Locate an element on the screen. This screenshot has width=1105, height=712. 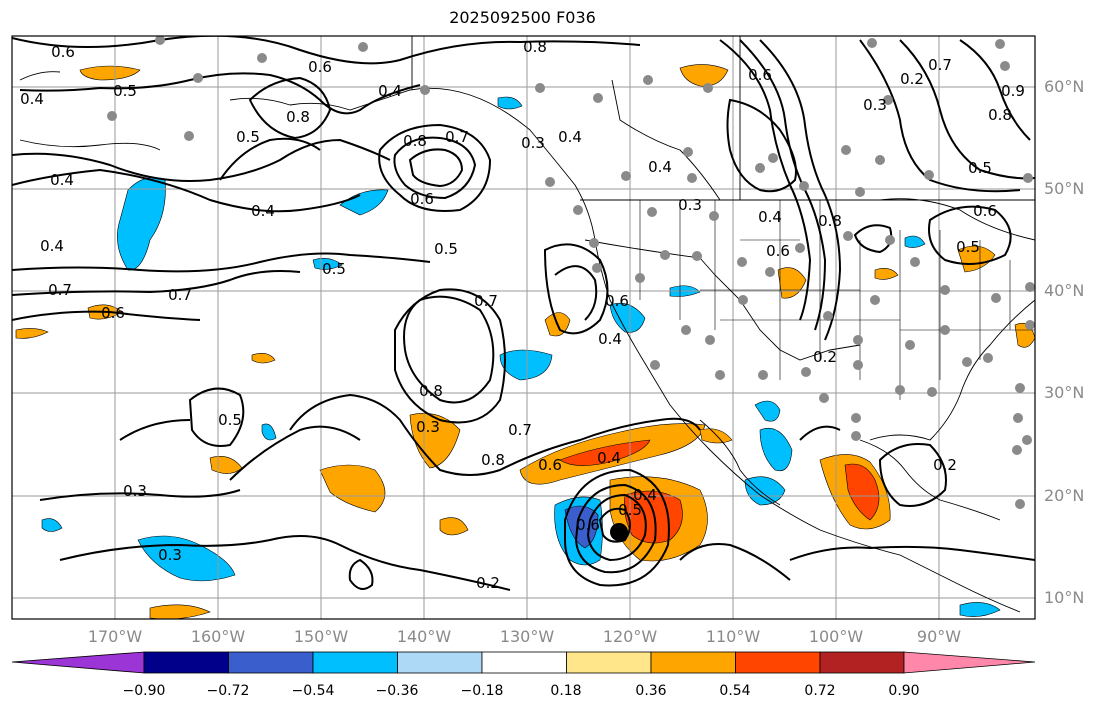
contour-label: 0.9 is located at coordinates (1013, 91).